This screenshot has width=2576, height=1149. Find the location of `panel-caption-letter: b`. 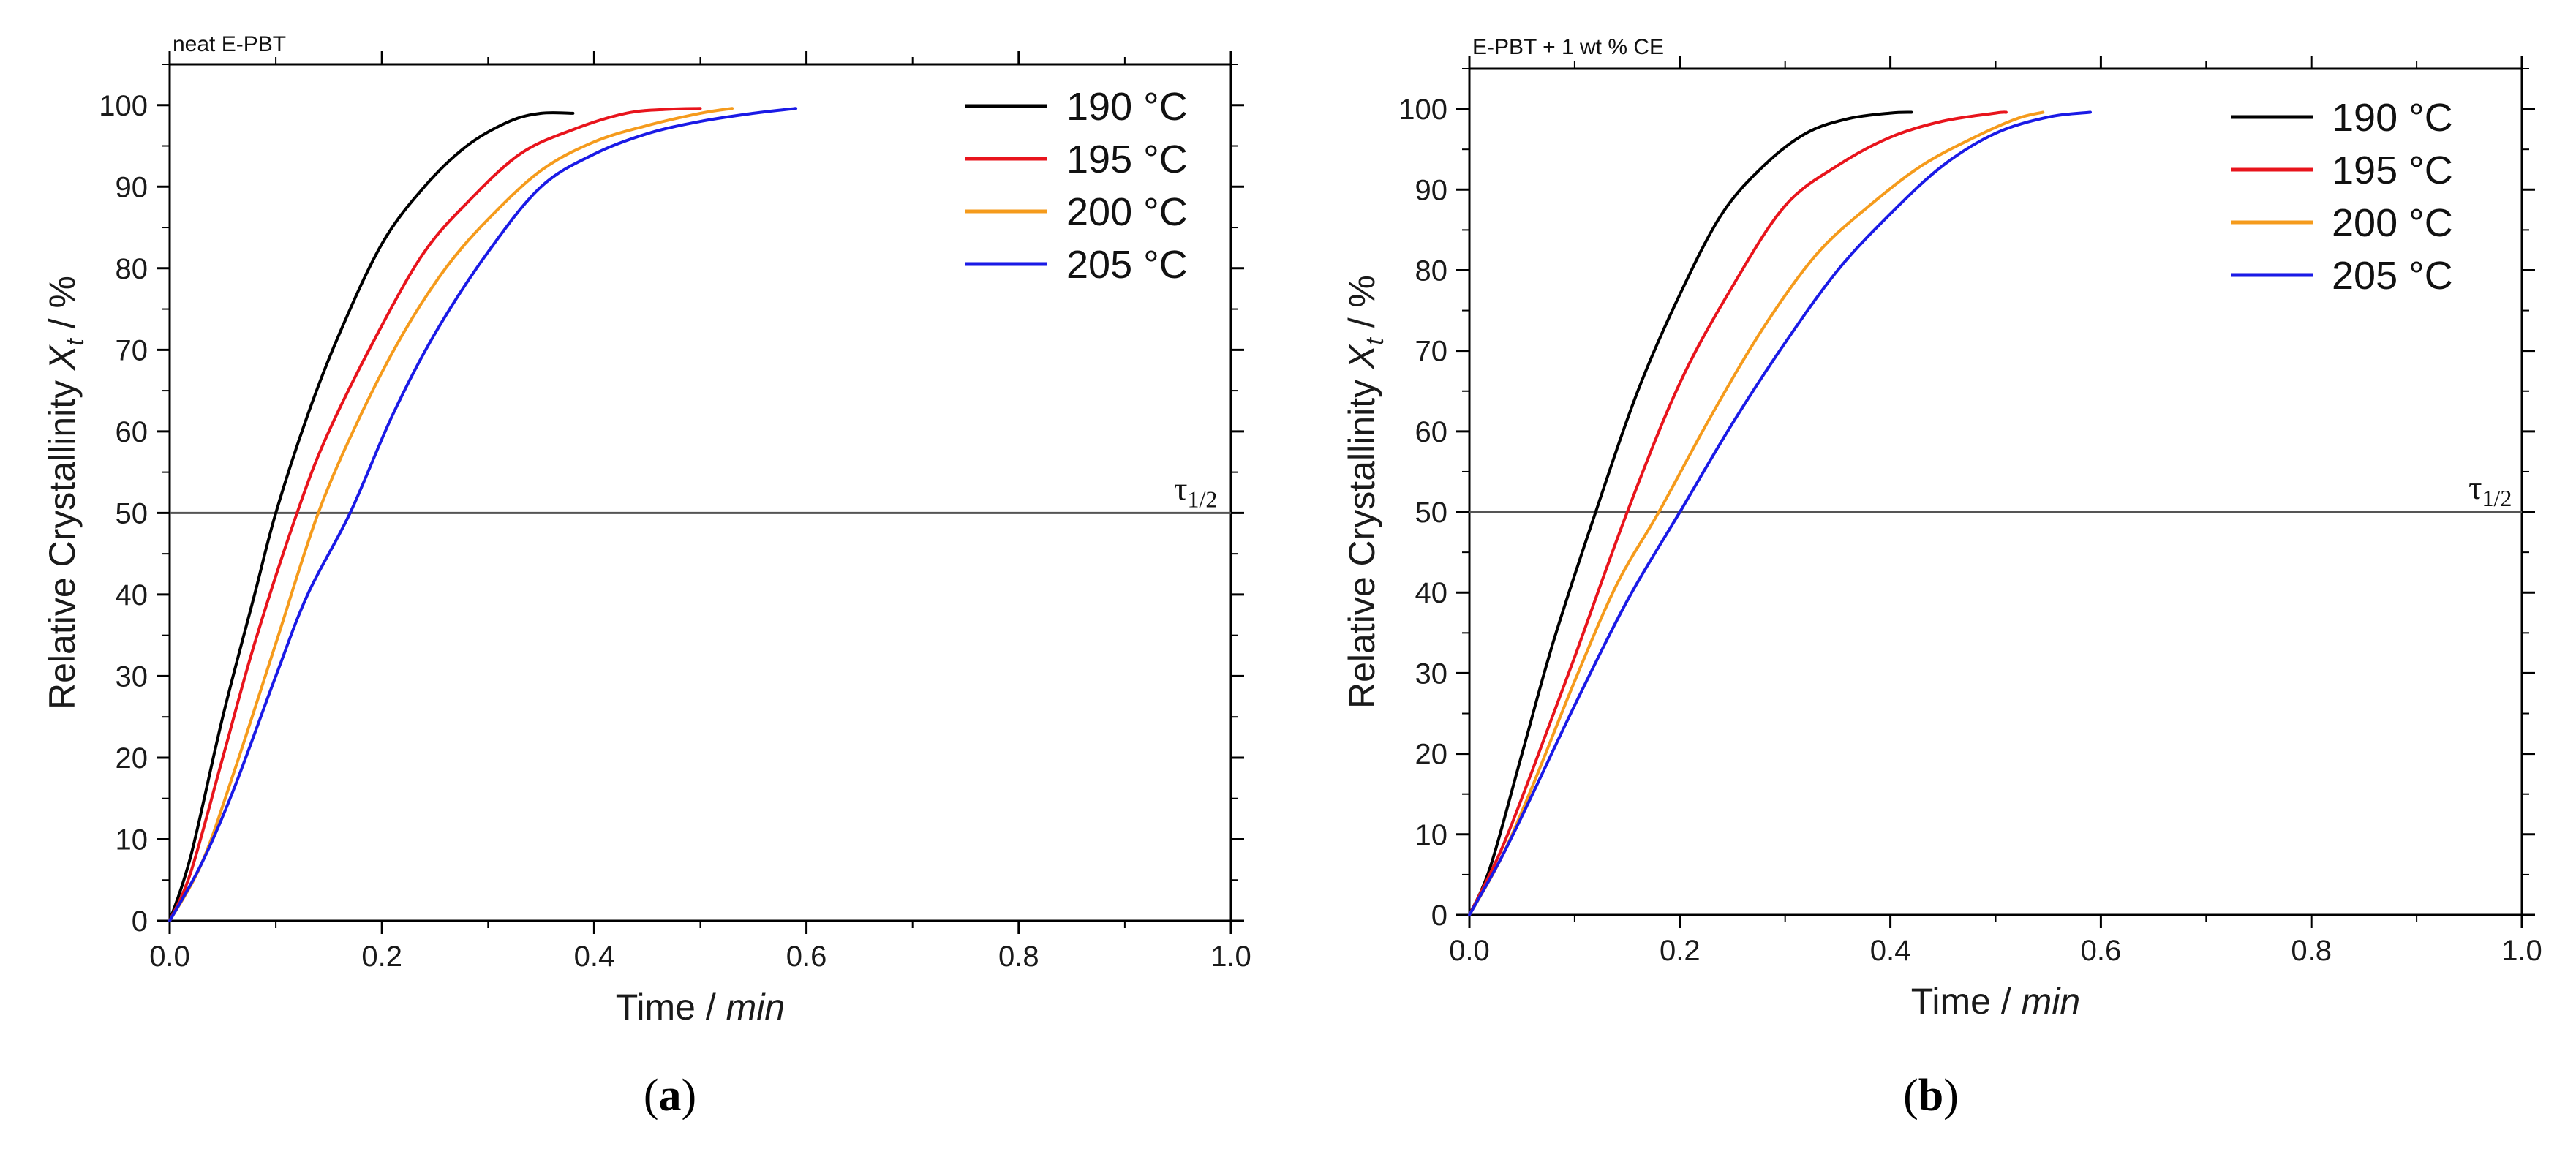

panel-caption-letter: b is located at coordinates (1930, 1095).